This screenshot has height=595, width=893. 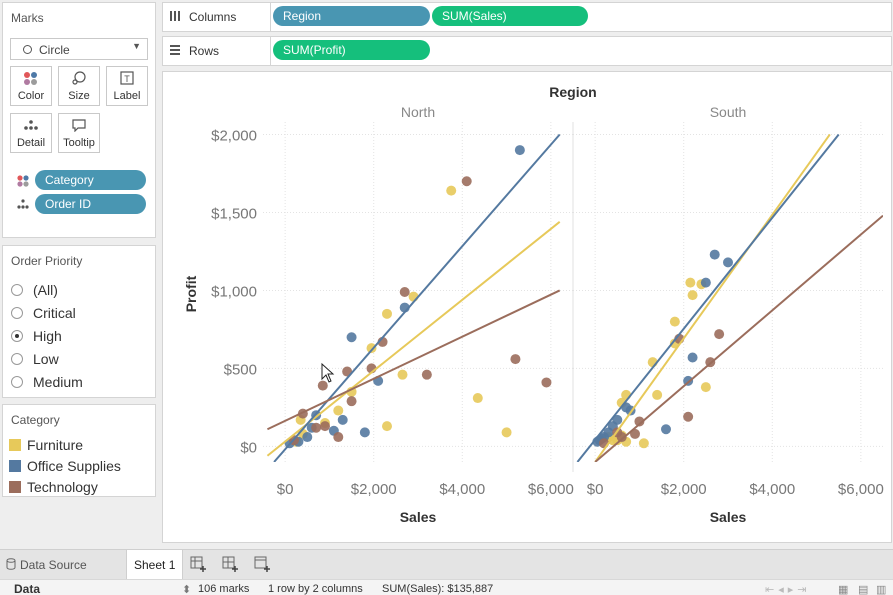 What do you see at coordinates (191, 293) in the screenshot?
I see `y-axis-label: Profit` at bounding box center [191, 293].